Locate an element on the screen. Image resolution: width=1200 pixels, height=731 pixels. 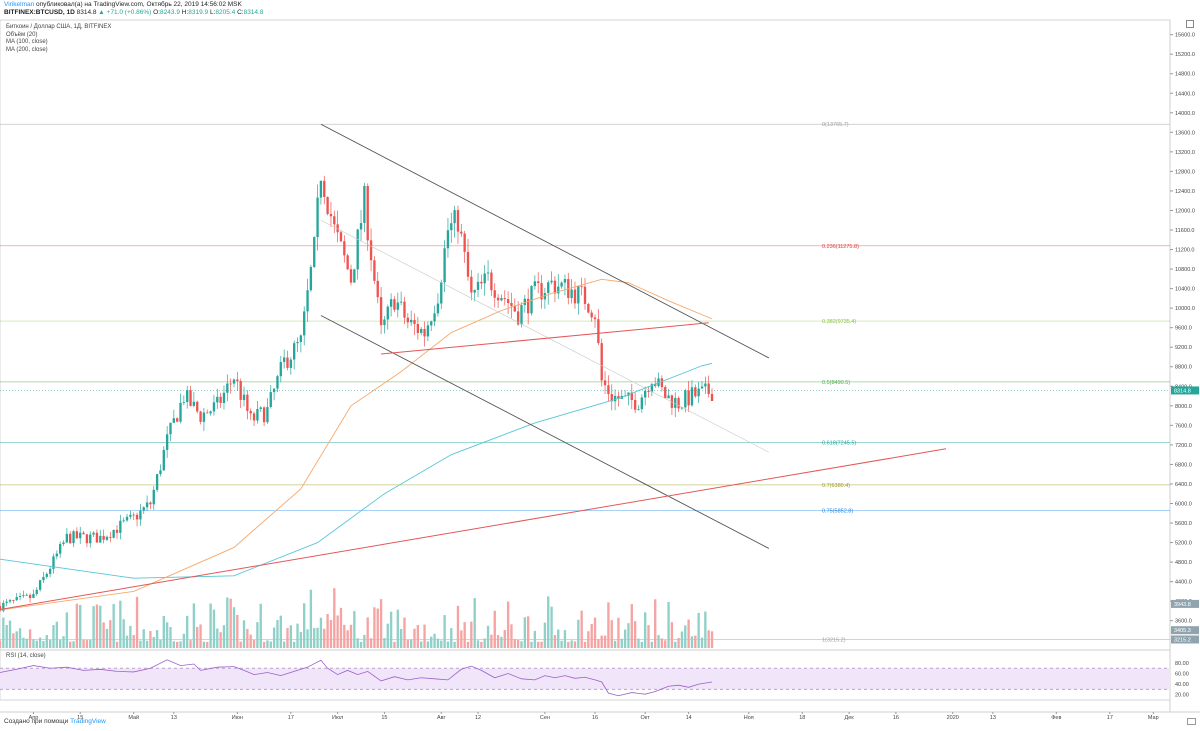
price-badge-label: 3405.3 is located at coordinates (1182, 631).